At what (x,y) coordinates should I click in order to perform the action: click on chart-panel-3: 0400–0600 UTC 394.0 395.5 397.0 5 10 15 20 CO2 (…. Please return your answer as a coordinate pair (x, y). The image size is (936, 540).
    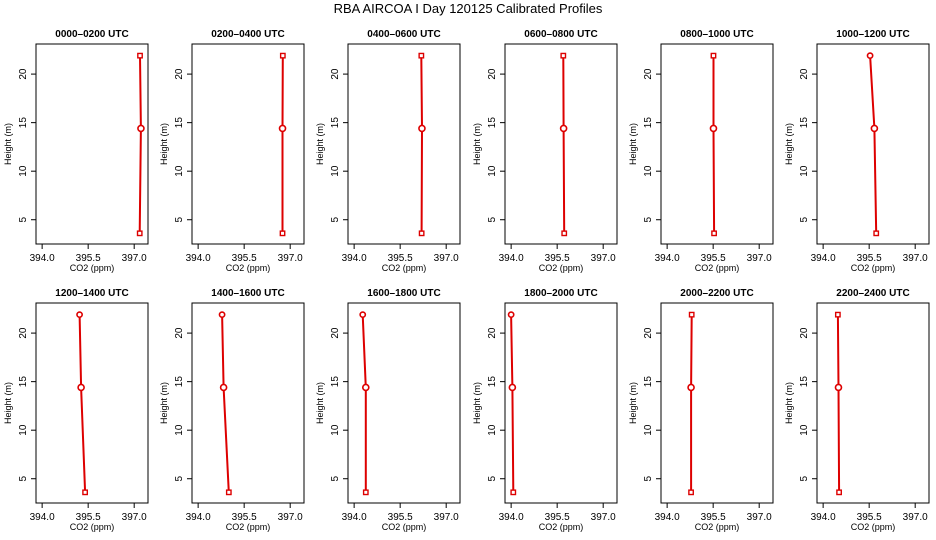
    Looking at the image, I should click on (388, 151).